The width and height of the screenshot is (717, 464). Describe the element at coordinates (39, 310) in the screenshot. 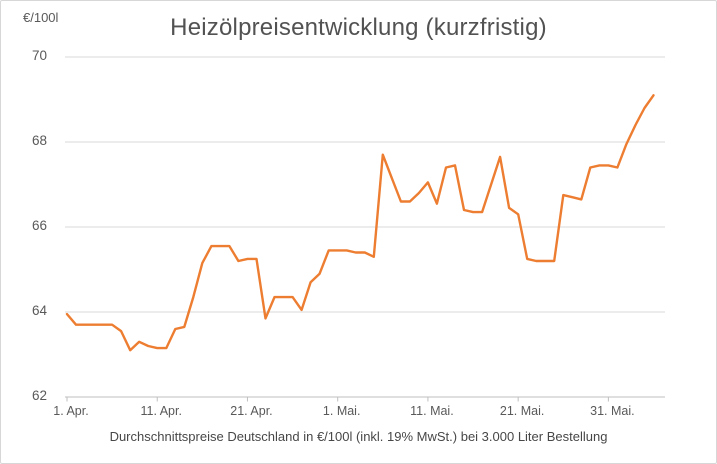

I see `y-axis-label: 64` at that location.